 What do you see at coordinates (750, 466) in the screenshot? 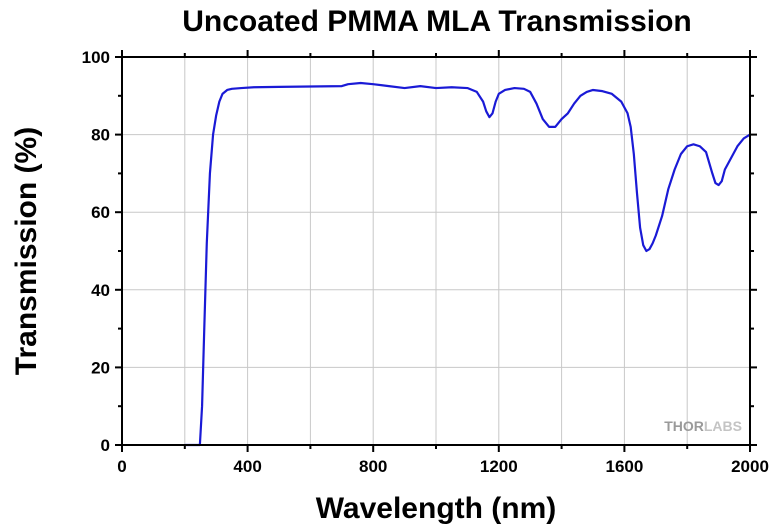
I see `x-tick-label: 2000` at bounding box center [750, 466].